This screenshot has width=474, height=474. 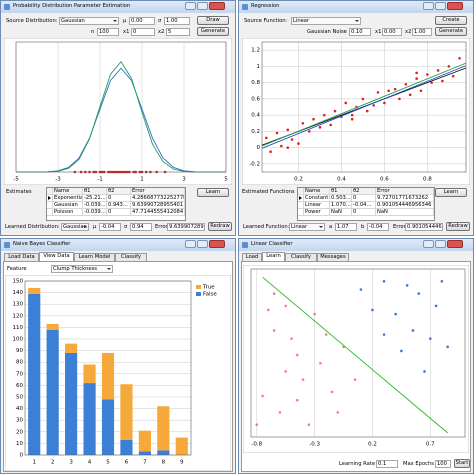 I want to click on column-header: Error, so click(x=158, y=191).